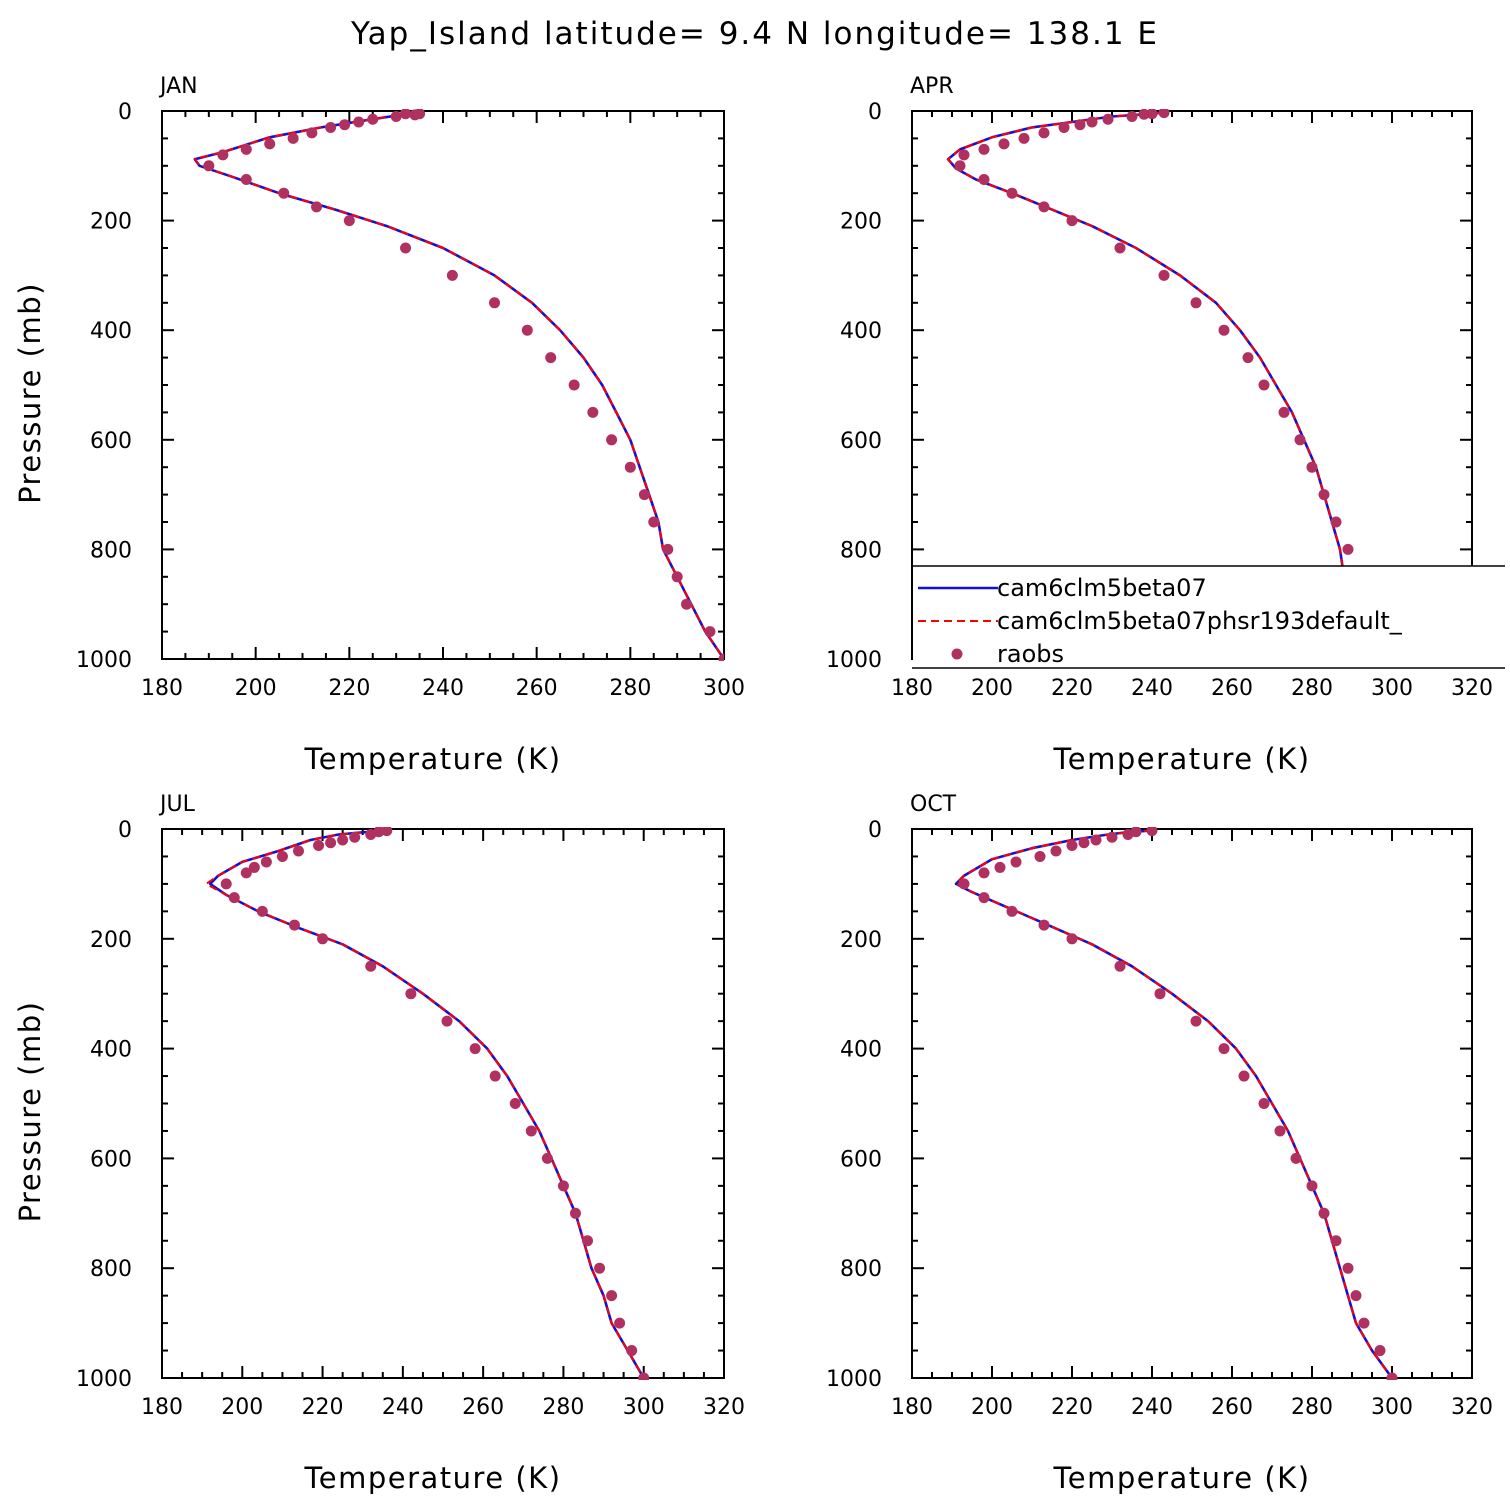 Image resolution: width=1510 pixels, height=1510 pixels. I want to click on x-tick-label: 220, so click(1072, 688).